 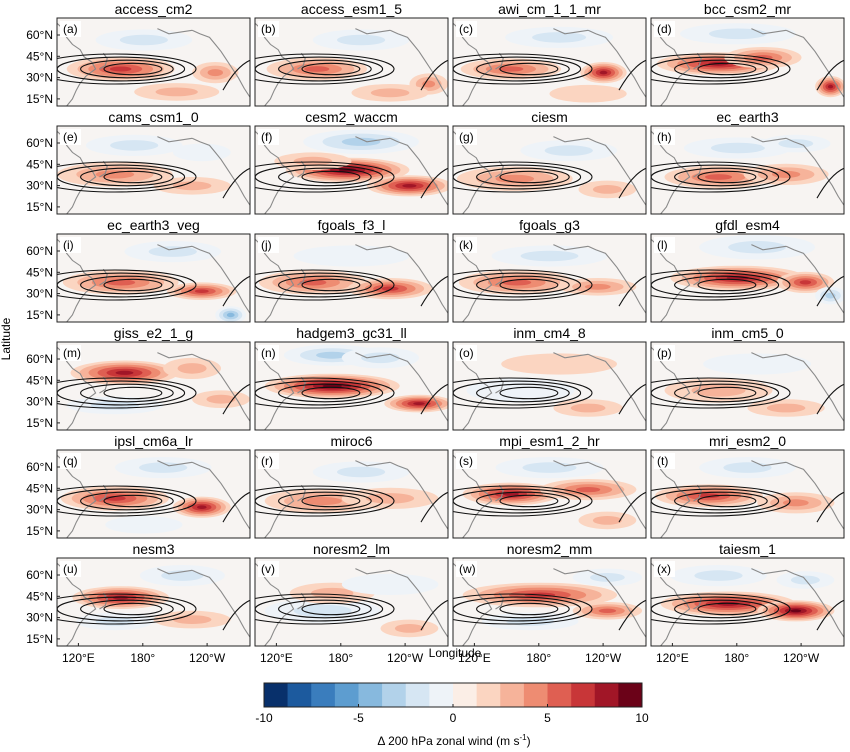 I want to click on panel-letter: (o), so click(x=466, y=353).